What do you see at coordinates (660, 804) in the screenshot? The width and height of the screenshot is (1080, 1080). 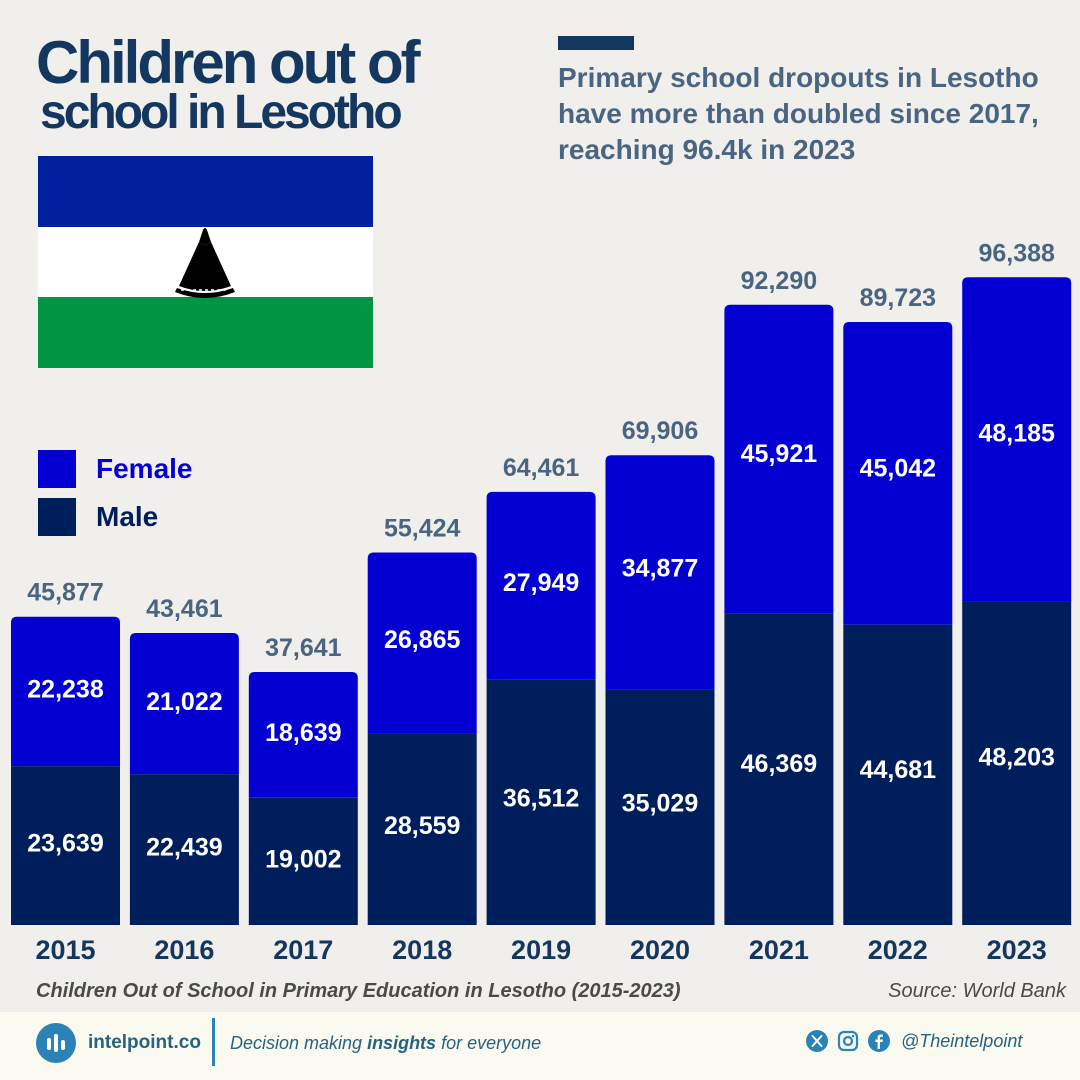 I see `label-male-2020: 35,029` at bounding box center [660, 804].